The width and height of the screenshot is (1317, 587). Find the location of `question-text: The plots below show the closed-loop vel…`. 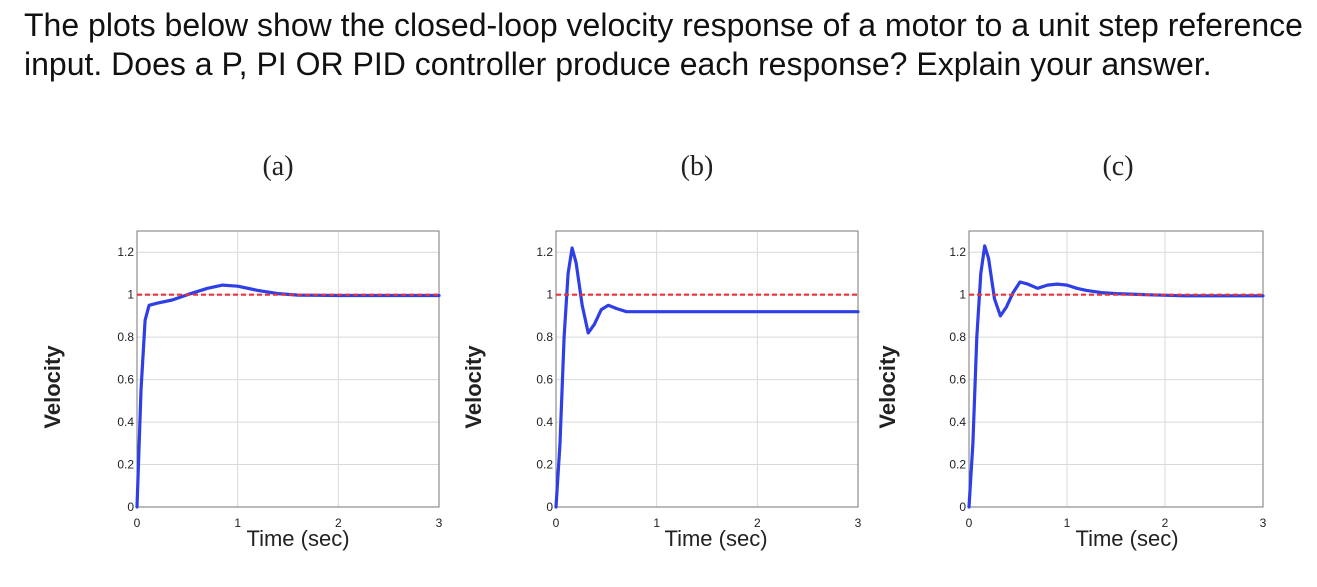

question-text: The plots below show the closed-loop vel… is located at coordinates (663, 44).